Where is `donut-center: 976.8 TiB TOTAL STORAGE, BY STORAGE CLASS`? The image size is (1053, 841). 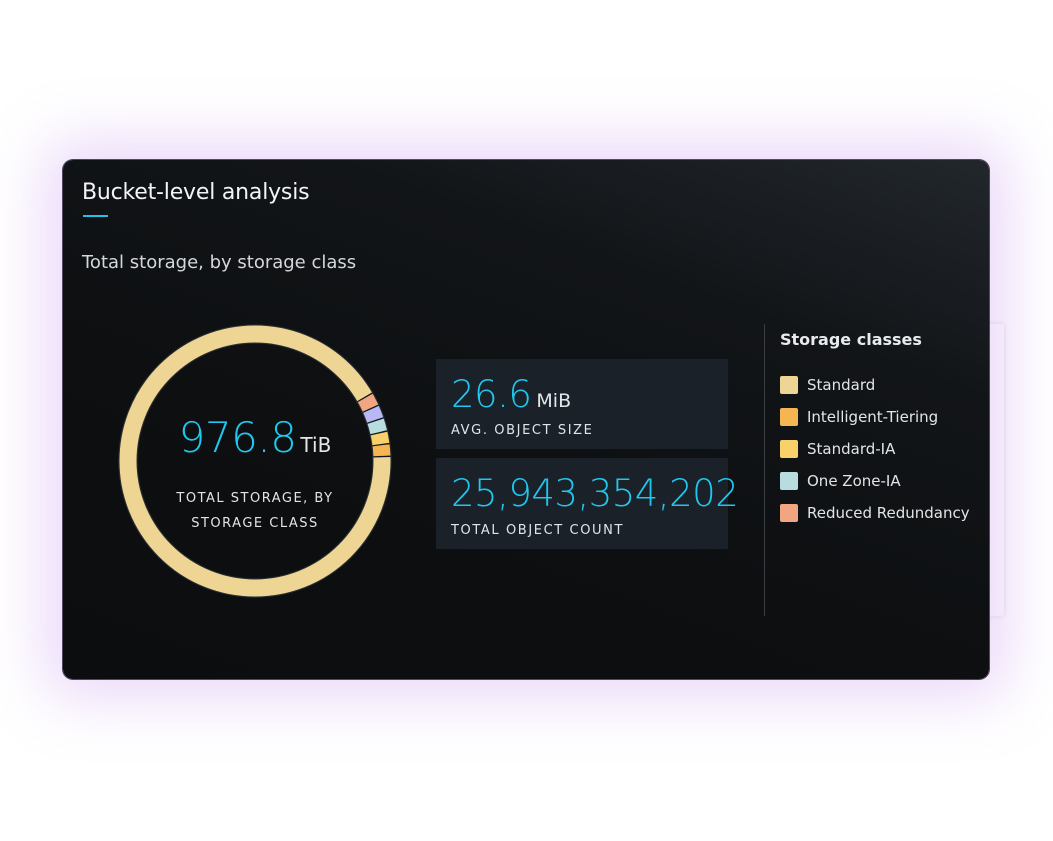 donut-center: 976.8 TiB TOTAL STORAGE, BY STORAGE CLASS is located at coordinates (255, 461).